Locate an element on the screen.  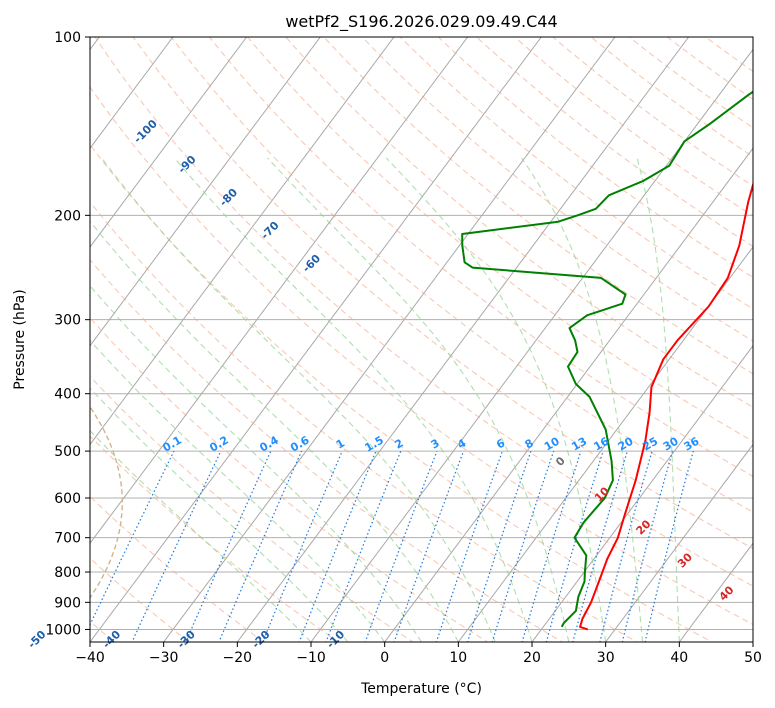
x-tick-label: 40 is located at coordinates (679, 658).